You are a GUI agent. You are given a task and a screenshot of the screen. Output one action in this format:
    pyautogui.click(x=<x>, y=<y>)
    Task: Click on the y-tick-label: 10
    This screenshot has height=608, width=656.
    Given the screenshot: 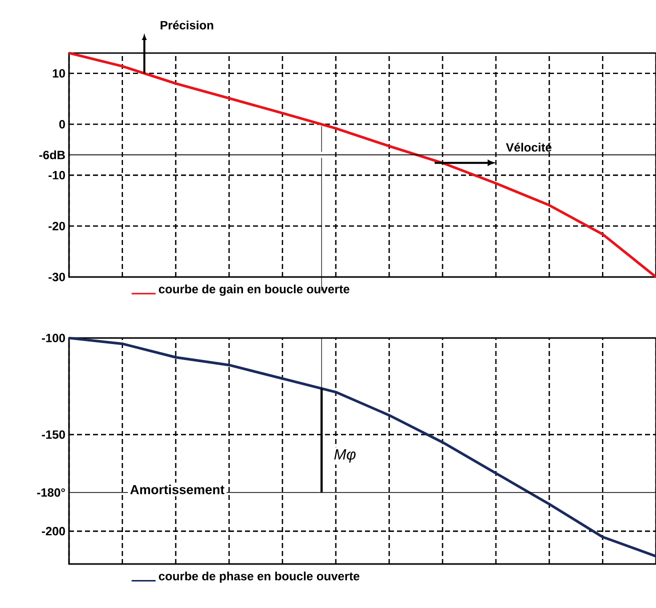 What is the action you would take?
    pyautogui.click(x=58, y=73)
    